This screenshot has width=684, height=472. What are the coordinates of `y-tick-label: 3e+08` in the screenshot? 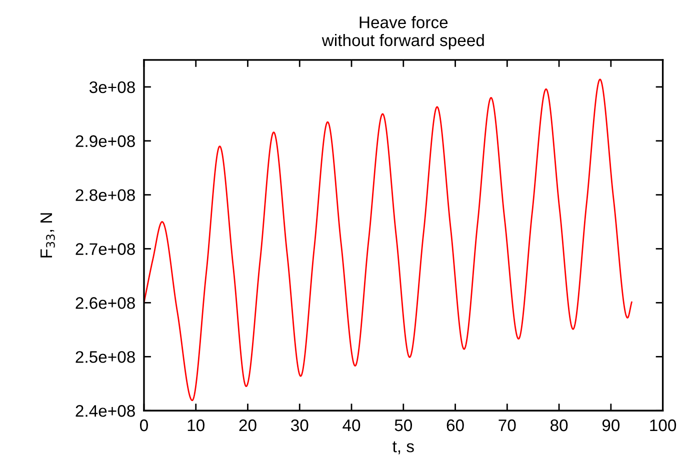 It's located at (112, 87).